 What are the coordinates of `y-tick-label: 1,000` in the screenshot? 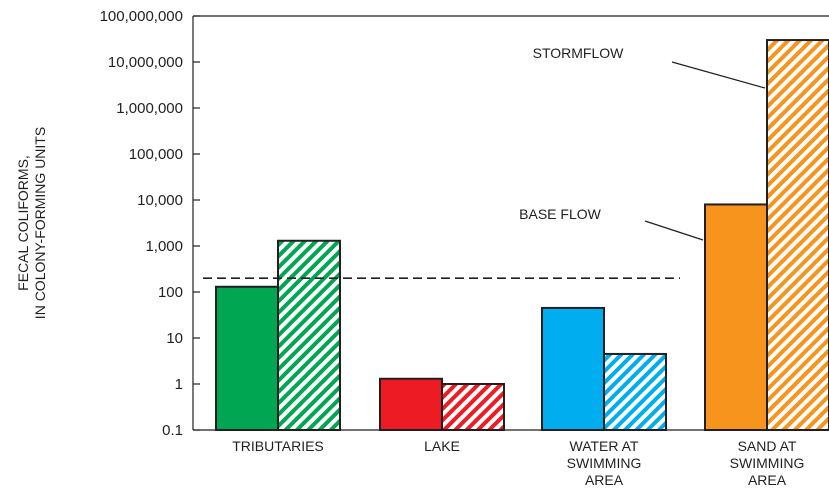 It's located at (164, 246).